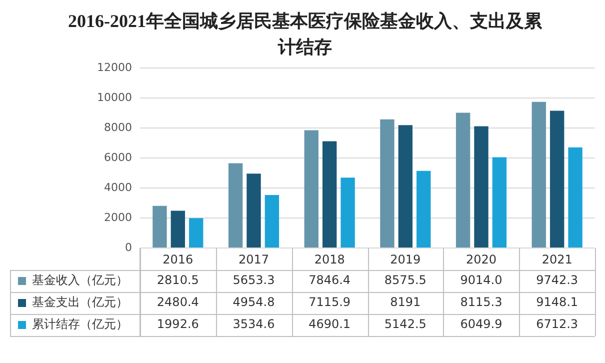  Describe the element at coordinates (481, 302) in the screenshot. I see `data-label: 8115.3` at that location.